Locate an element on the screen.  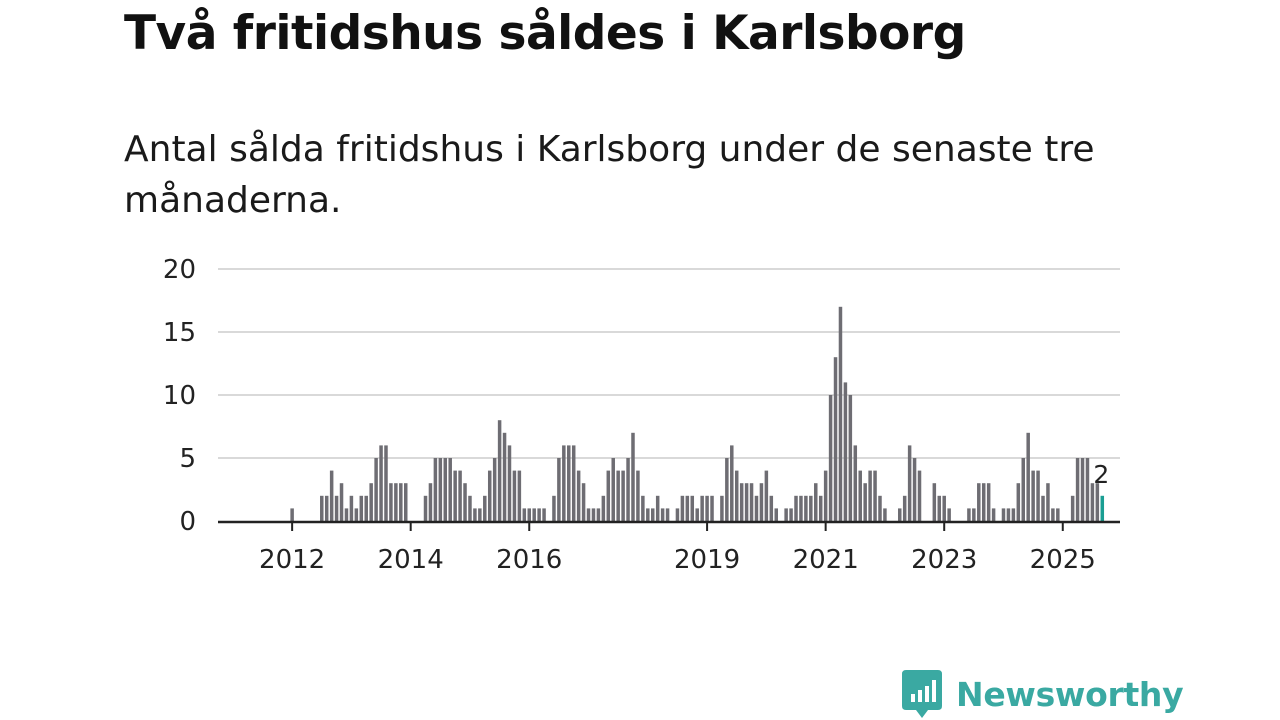
y-tick-label-15: 15 is located at coordinates (179, 333).